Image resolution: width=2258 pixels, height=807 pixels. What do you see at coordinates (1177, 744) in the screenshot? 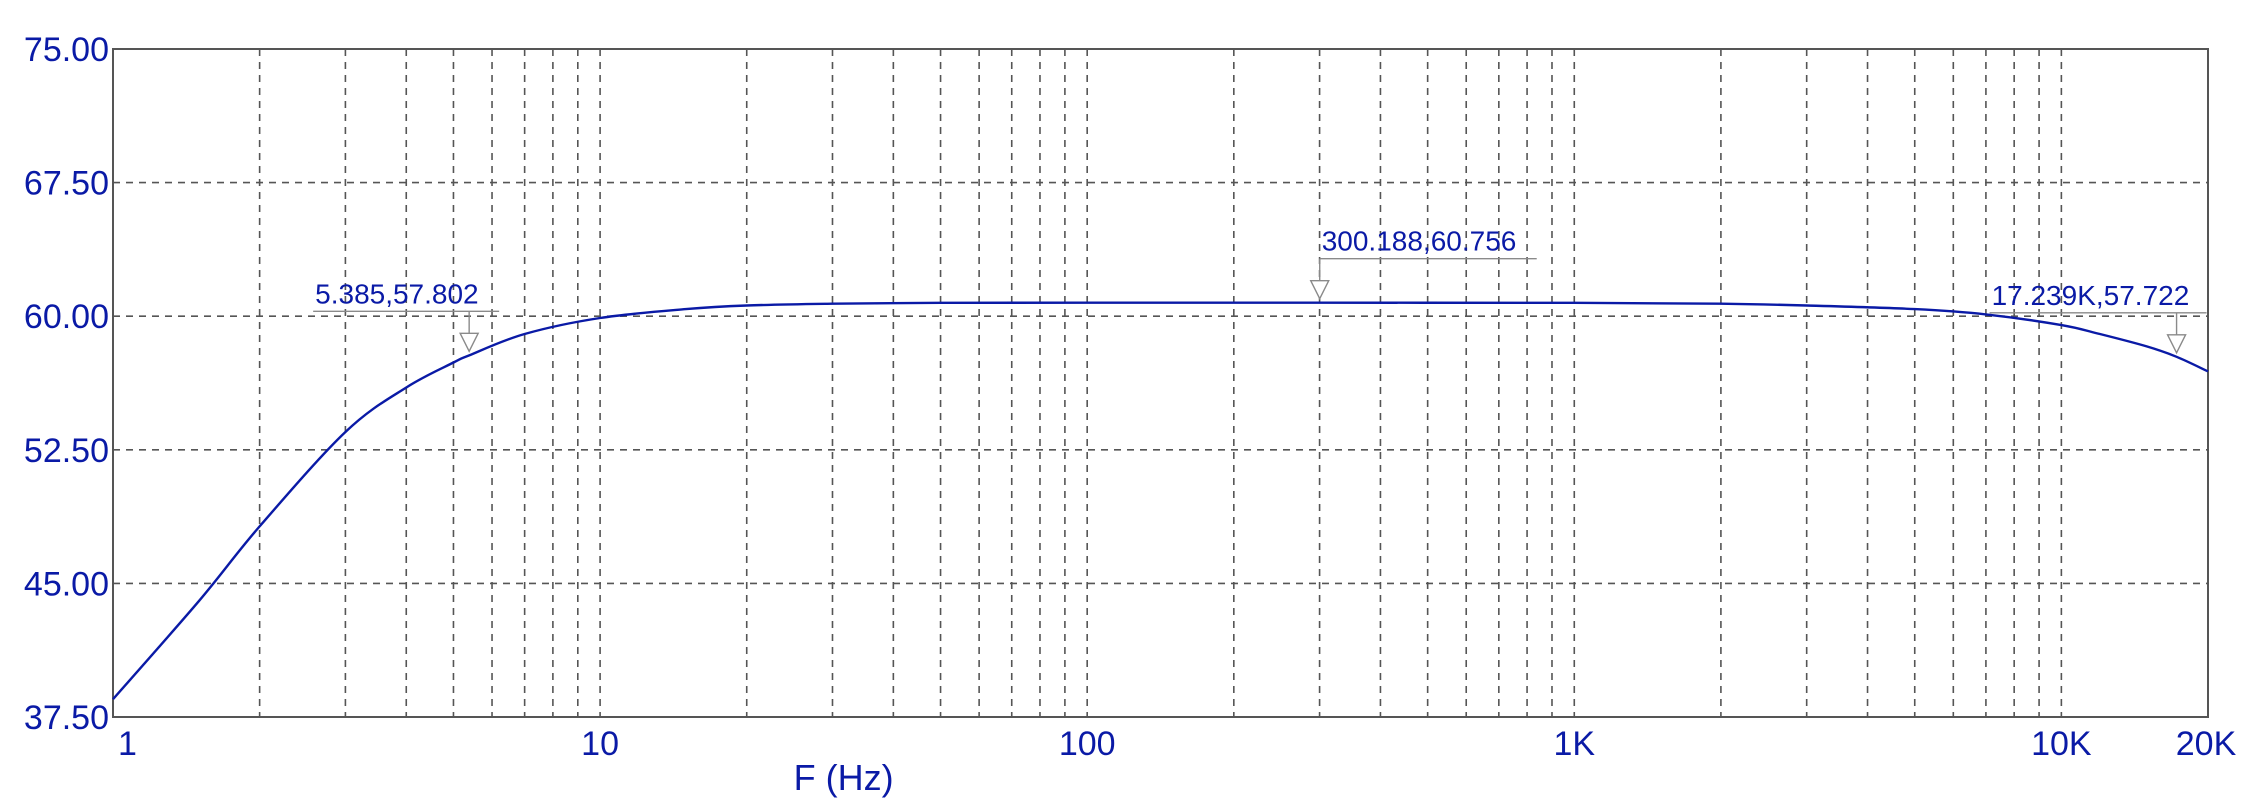
I see `x-axis-ticks: 1 10 100 1K 10K 20K` at bounding box center [1177, 744].